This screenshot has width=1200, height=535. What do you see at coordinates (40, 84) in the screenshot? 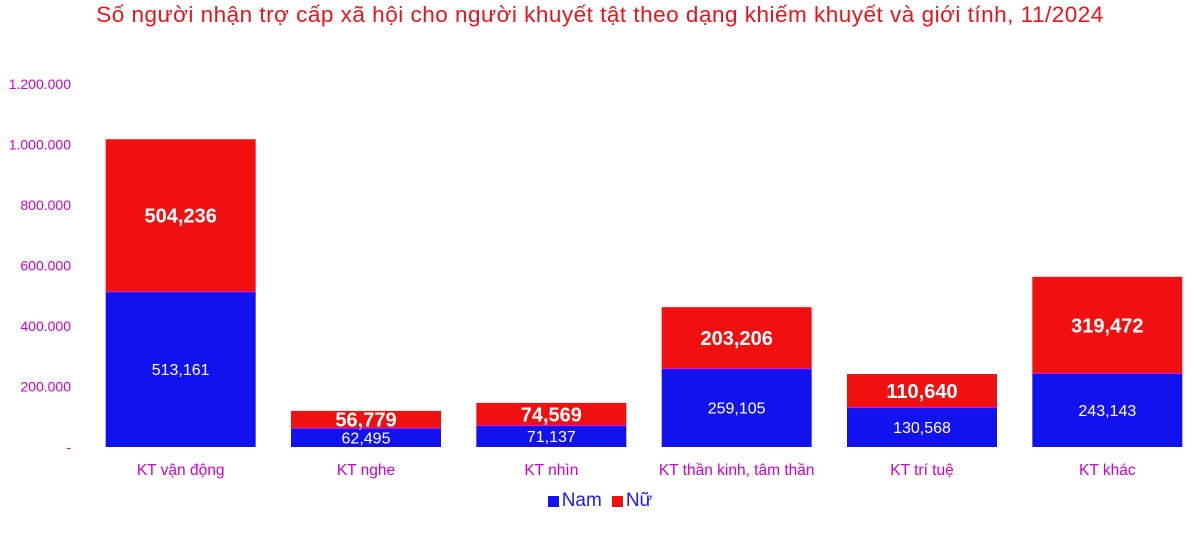
I see `y-tick-label: 1.200.000` at bounding box center [40, 84].